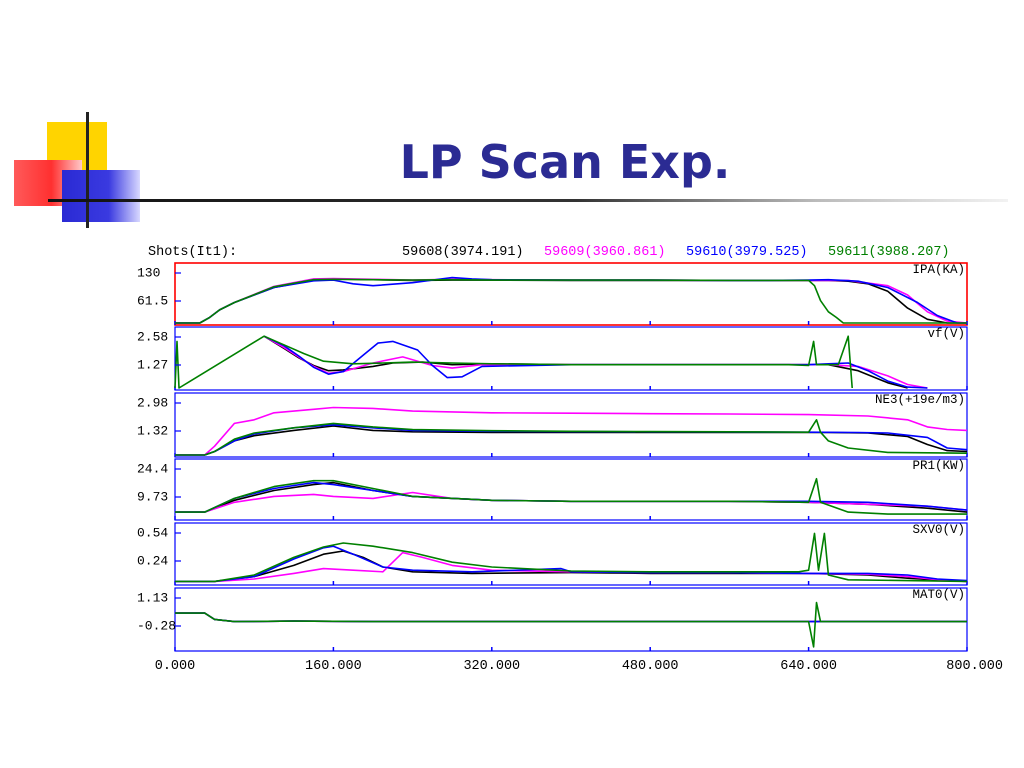  I want to click on shots-header-prefix: Shots(It1):, so click(196, 252).